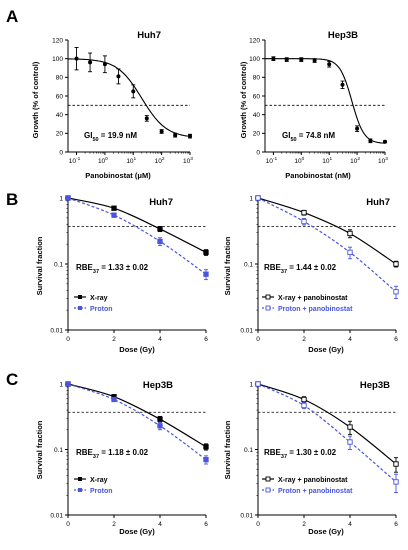 Image resolution: width=408 pixels, height=550 pixels. What do you see at coordinates (112, 269) in the screenshot?
I see `rbe-annotation: RBE37 = 1.33 ± 0.02` at bounding box center [112, 269].